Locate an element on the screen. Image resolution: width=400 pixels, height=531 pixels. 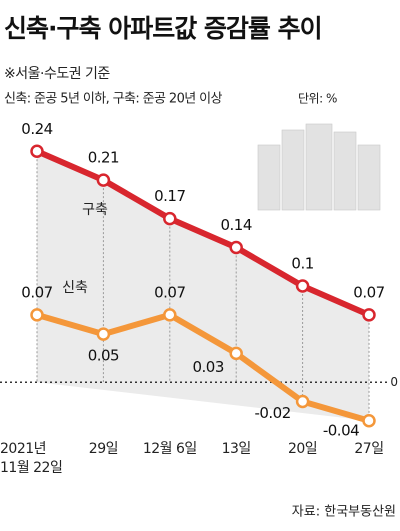
value-label: 0.05 is located at coordinates (103, 356).